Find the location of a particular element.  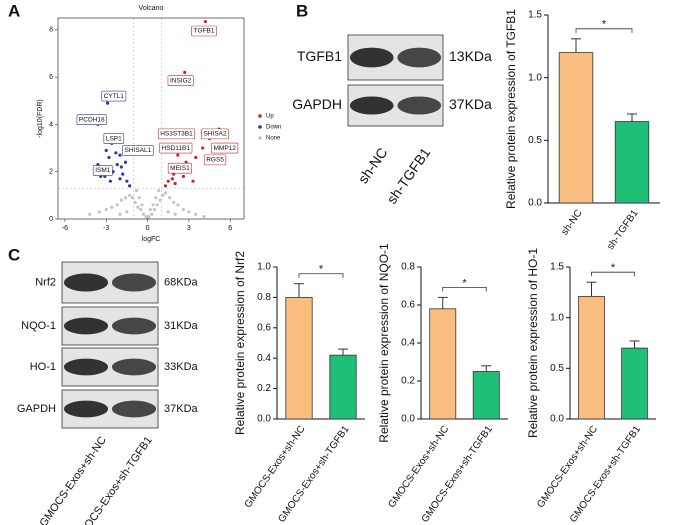

blot-label: Nrf2 is located at coordinates (45, 282).